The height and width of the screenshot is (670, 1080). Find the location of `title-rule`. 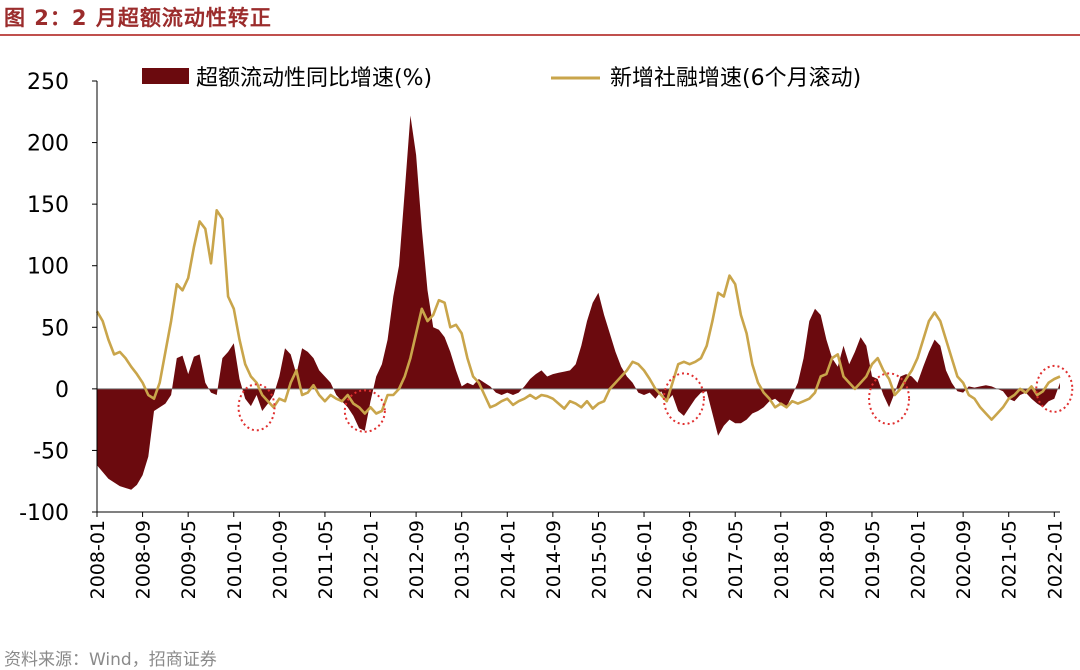

title-rule is located at coordinates (540, 35).